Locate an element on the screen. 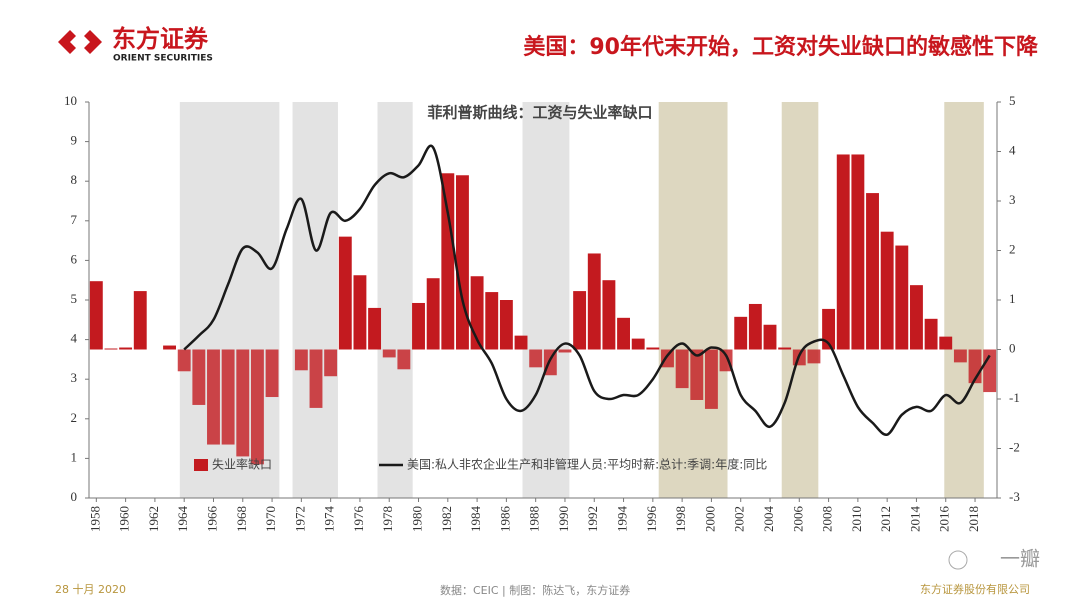  x-tick-label: 1984 is located at coordinates (475, 519).